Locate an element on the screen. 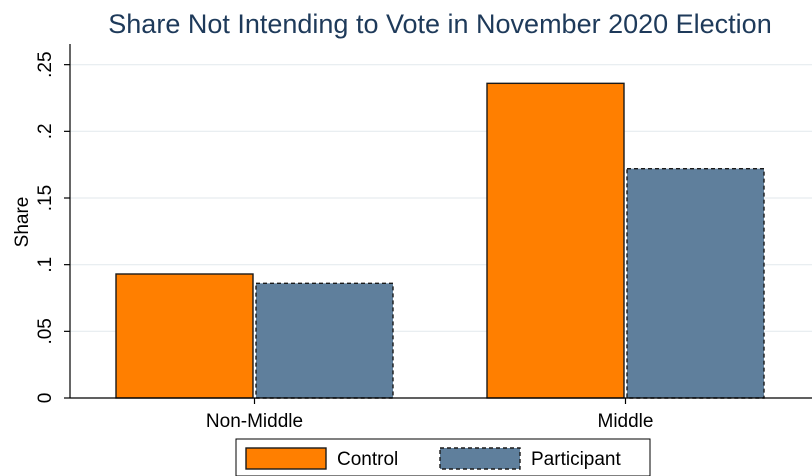  legend-label-participant: Participant is located at coordinates (576, 459).